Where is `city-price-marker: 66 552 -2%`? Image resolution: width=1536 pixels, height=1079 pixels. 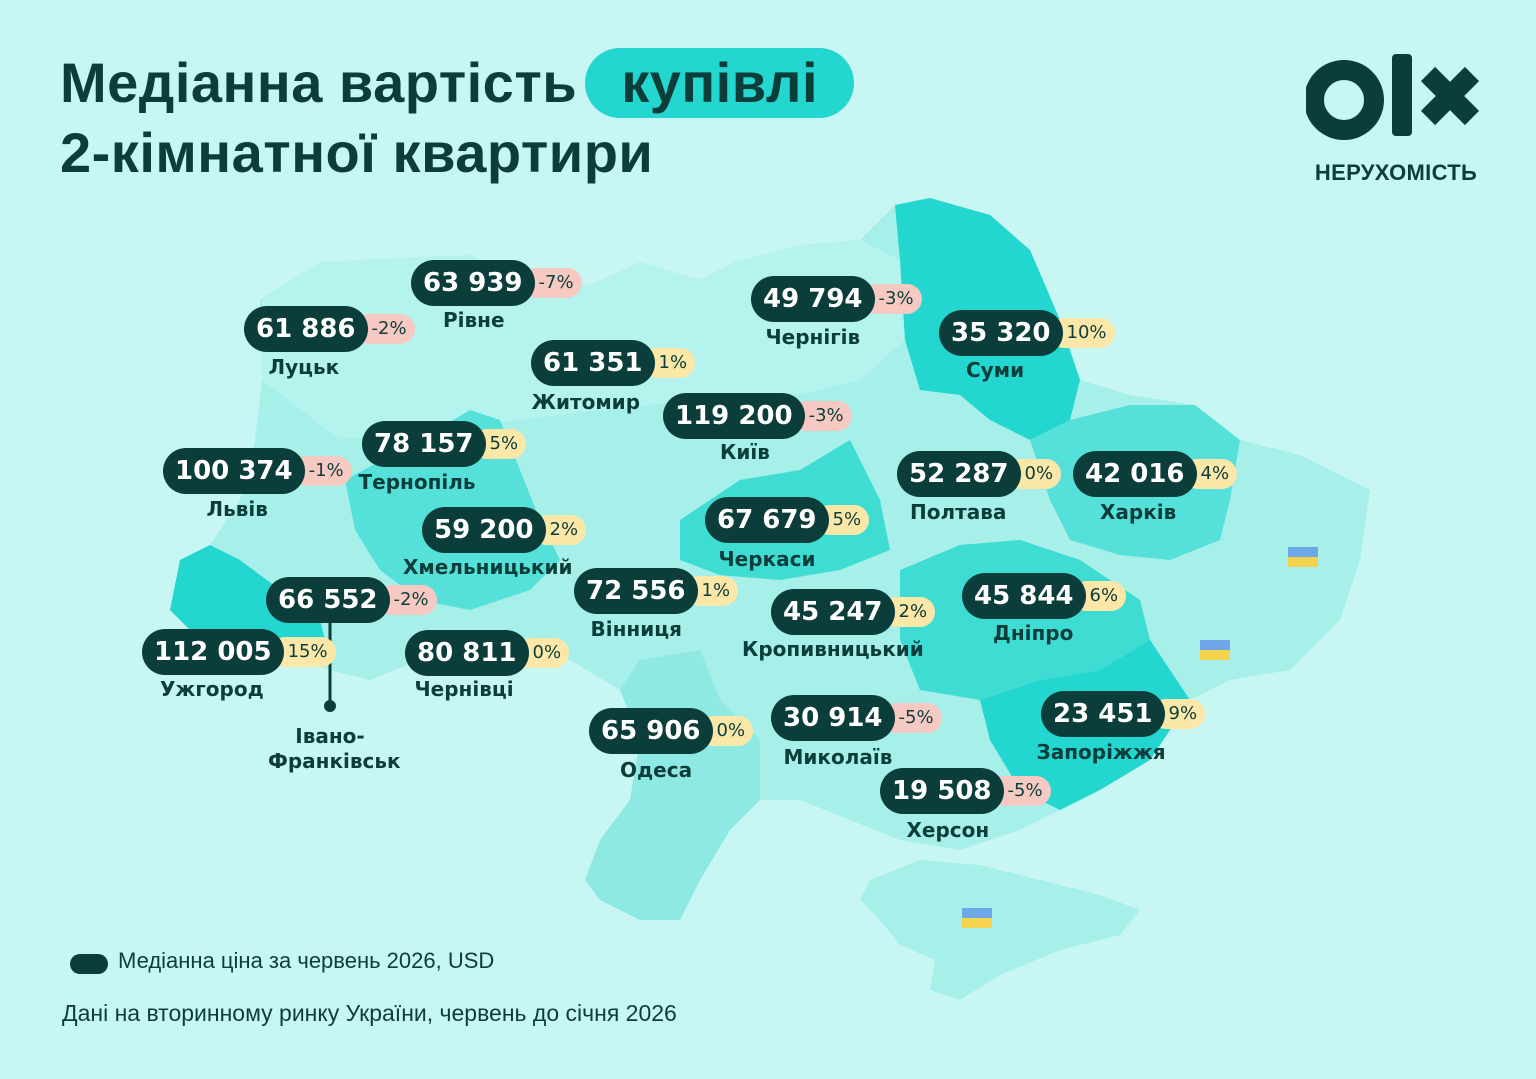
city-price-marker: 66 552 -2% is located at coordinates (351, 600).